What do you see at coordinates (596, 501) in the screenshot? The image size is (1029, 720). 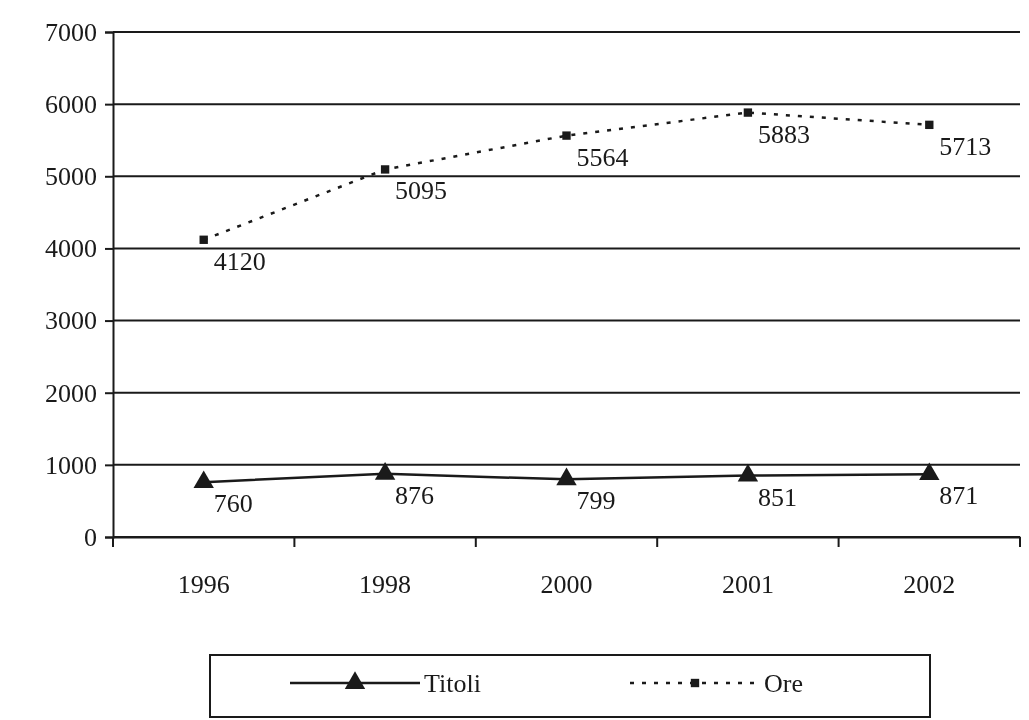 I see `data-label: 799` at bounding box center [596, 501].